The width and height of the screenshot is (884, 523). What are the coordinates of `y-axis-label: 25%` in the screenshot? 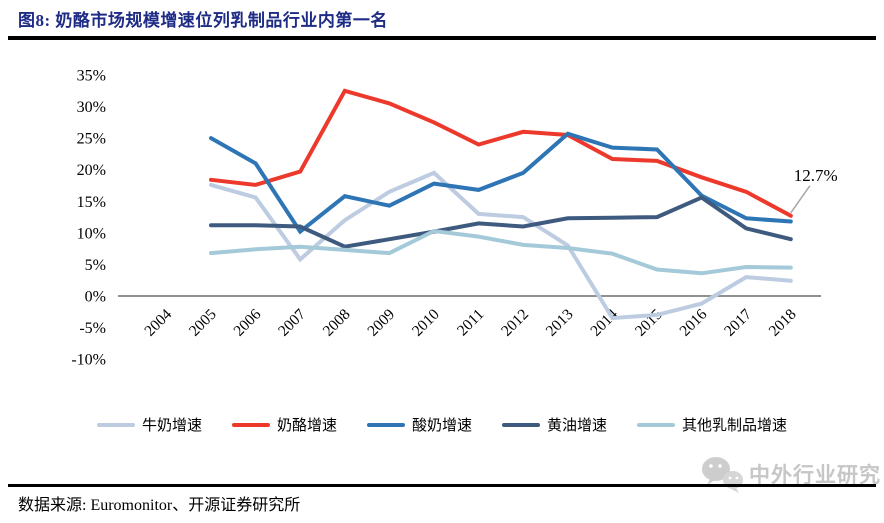 It's located at (91, 139).